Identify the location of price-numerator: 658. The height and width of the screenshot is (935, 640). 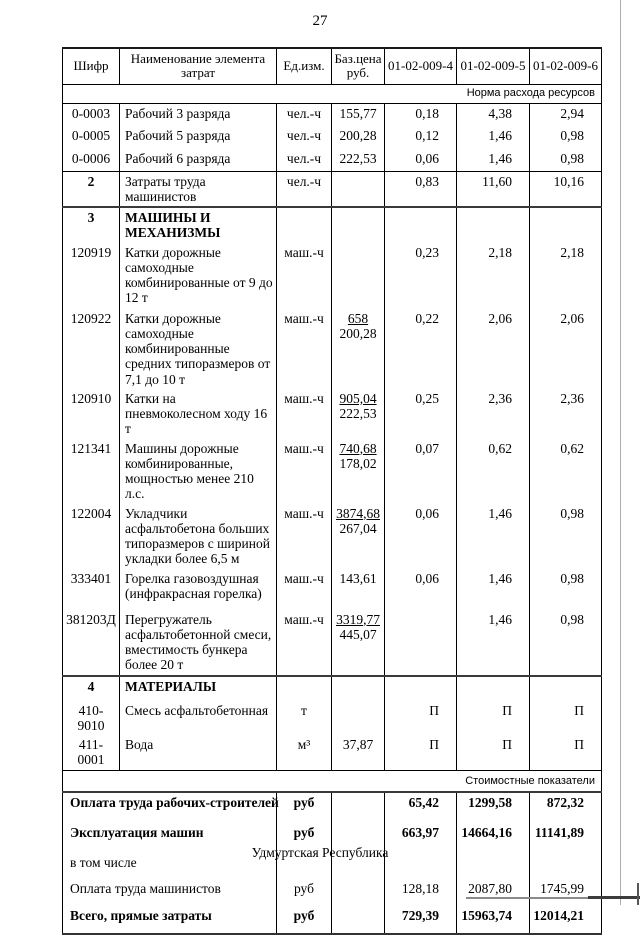
(358, 318).